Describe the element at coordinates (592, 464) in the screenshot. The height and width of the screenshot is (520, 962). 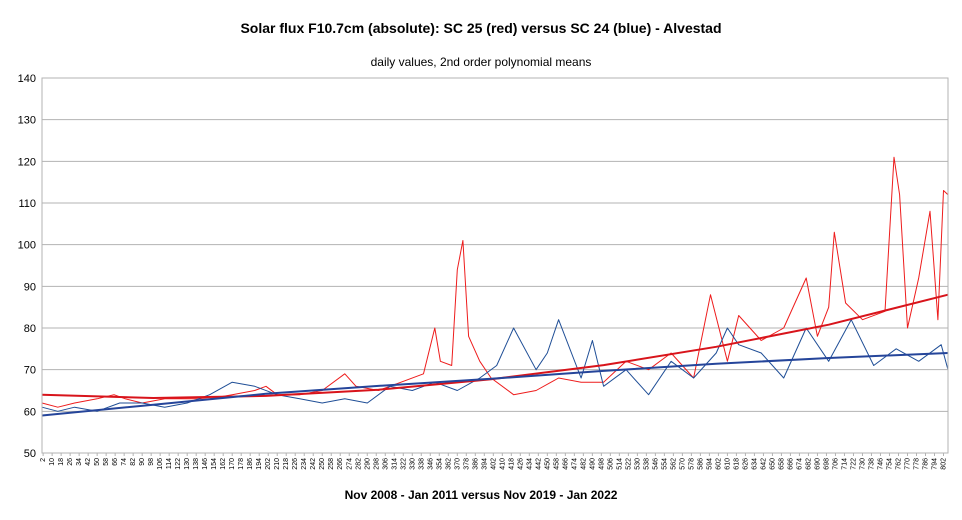
I see `x-tick-label: 490` at that location.